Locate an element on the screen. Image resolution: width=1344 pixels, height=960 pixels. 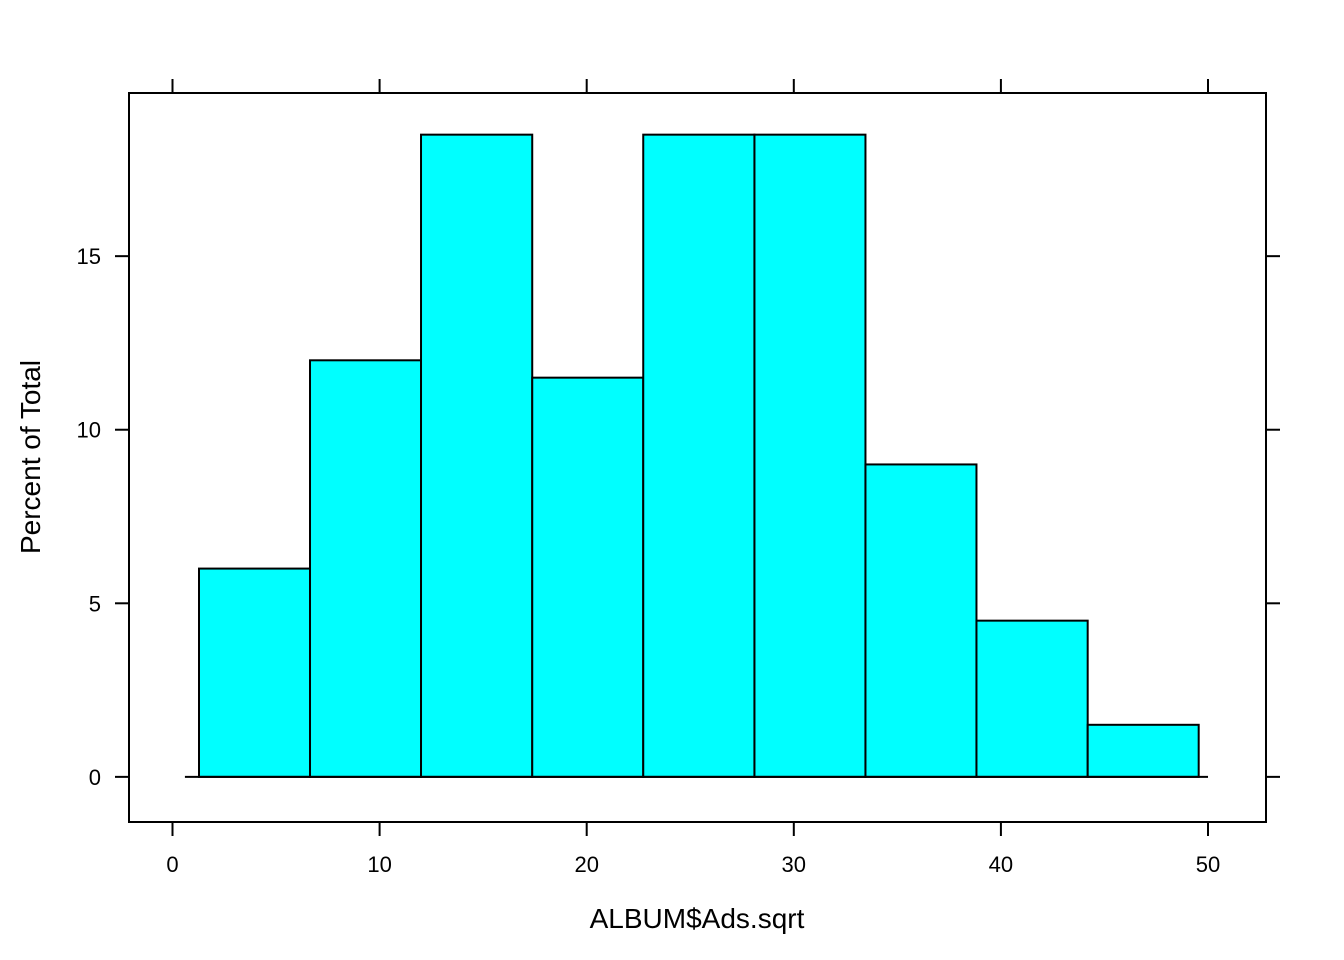
x-tick-label: 50 is located at coordinates (1208, 864).